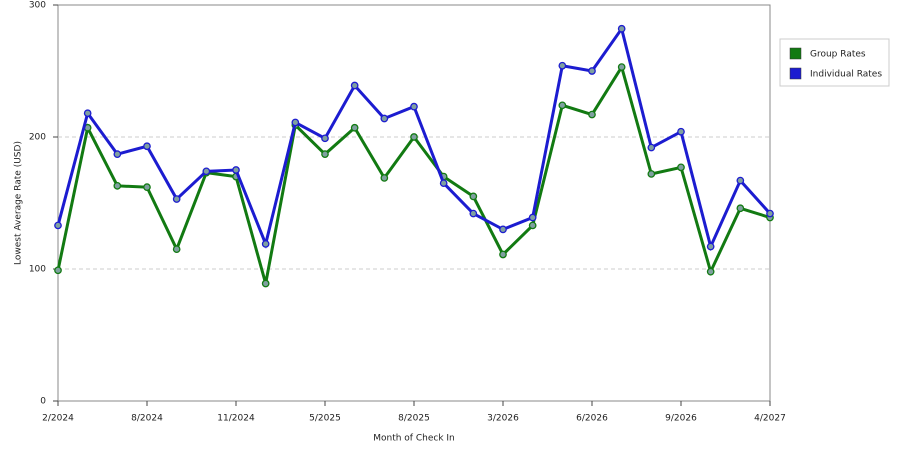 This screenshot has height=454, width=900. What do you see at coordinates (236, 419) in the screenshot?
I see `x-tick-label: 11/2024` at bounding box center [236, 419].